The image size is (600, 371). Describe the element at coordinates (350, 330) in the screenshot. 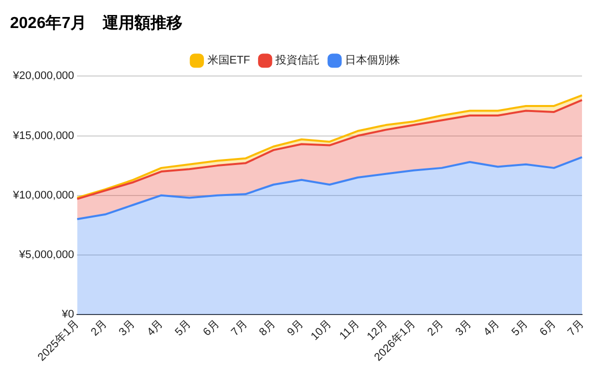

I see `x-tick-label: 11月` at that location.